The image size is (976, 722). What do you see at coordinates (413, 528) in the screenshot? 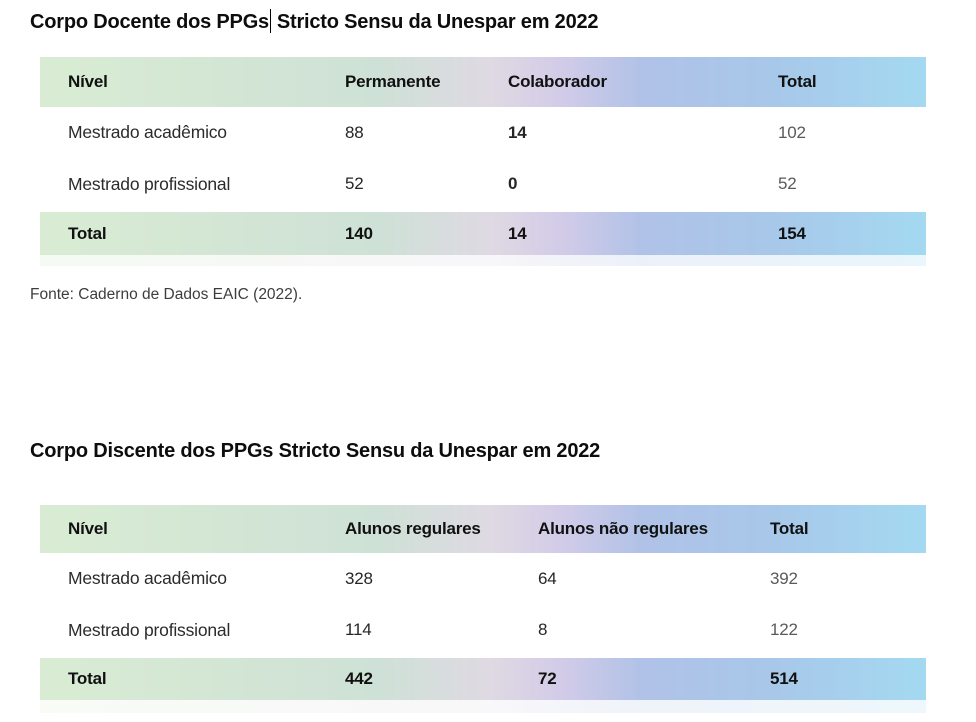
I see `col-header-alunos-regulares: Alunos regulares` at bounding box center [413, 528].